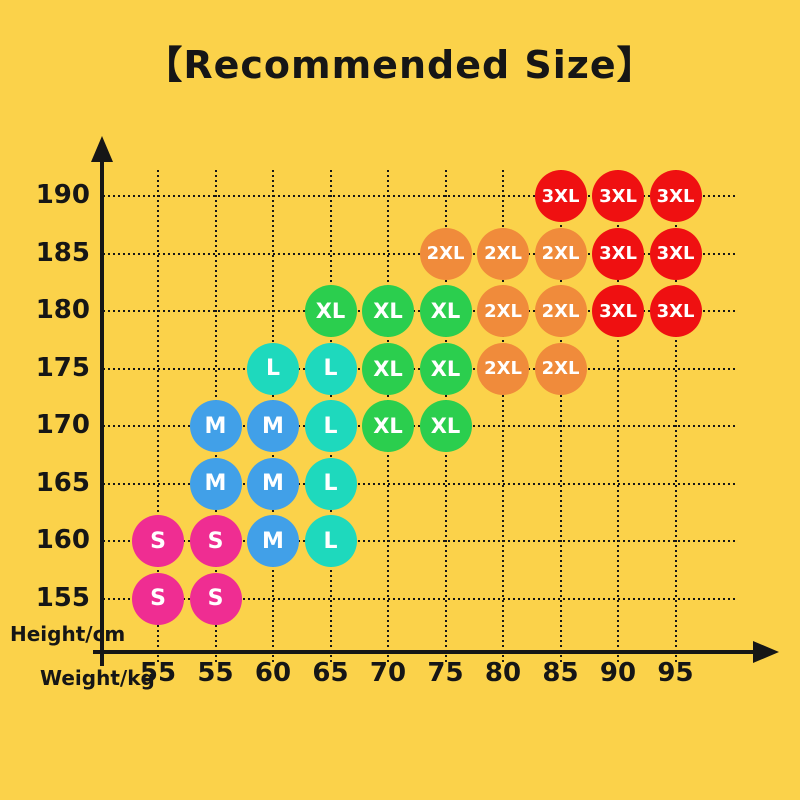 The height and width of the screenshot is (800, 800). Describe the element at coordinates (62, 540) in the screenshot. I see `y-tick-label: 160` at that location.